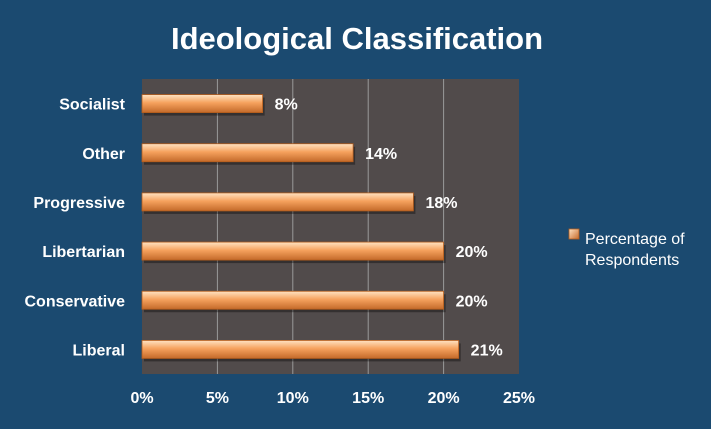  Describe the element at coordinates (79, 203) in the screenshot. I see `category-label: Progressive` at that location.